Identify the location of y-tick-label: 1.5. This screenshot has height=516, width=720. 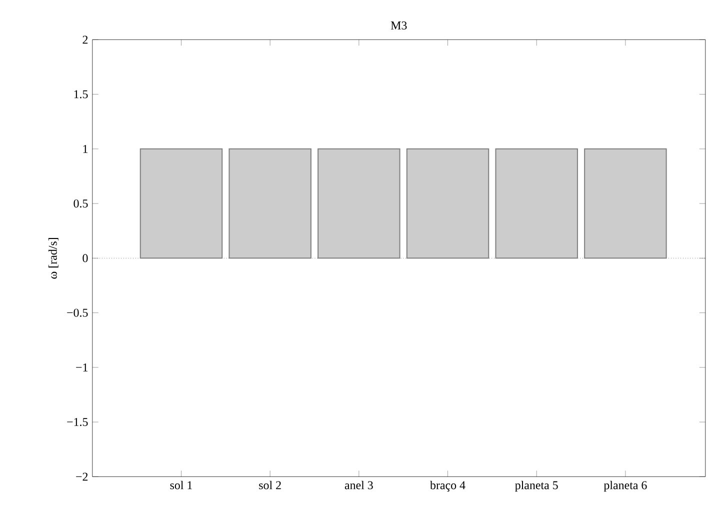
(81, 94).